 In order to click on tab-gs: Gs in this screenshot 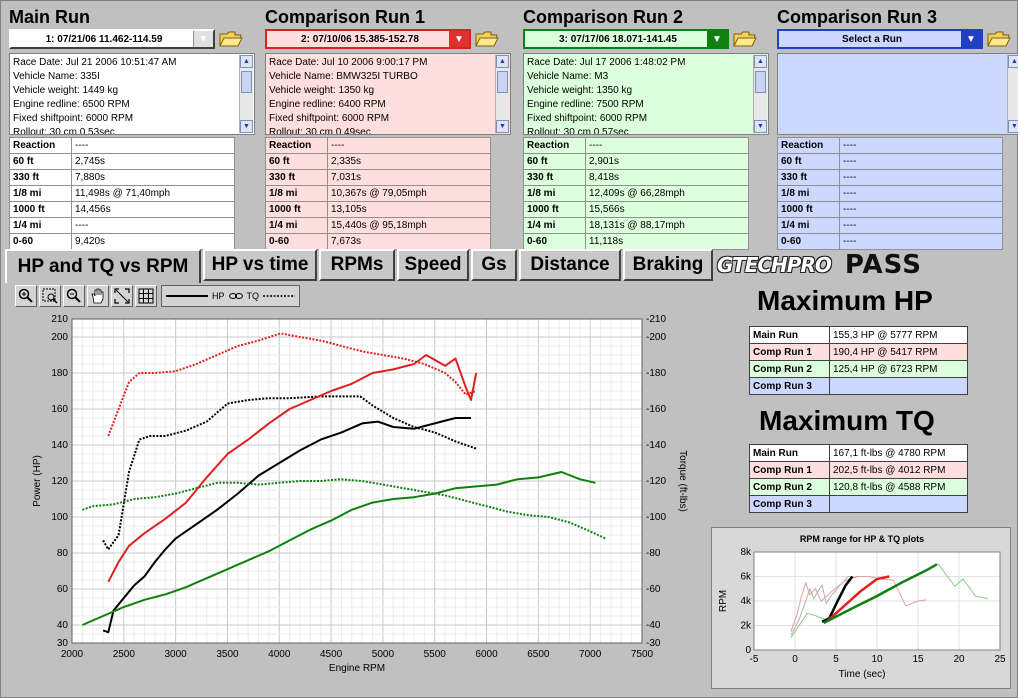, I will do `click(494, 265)`.